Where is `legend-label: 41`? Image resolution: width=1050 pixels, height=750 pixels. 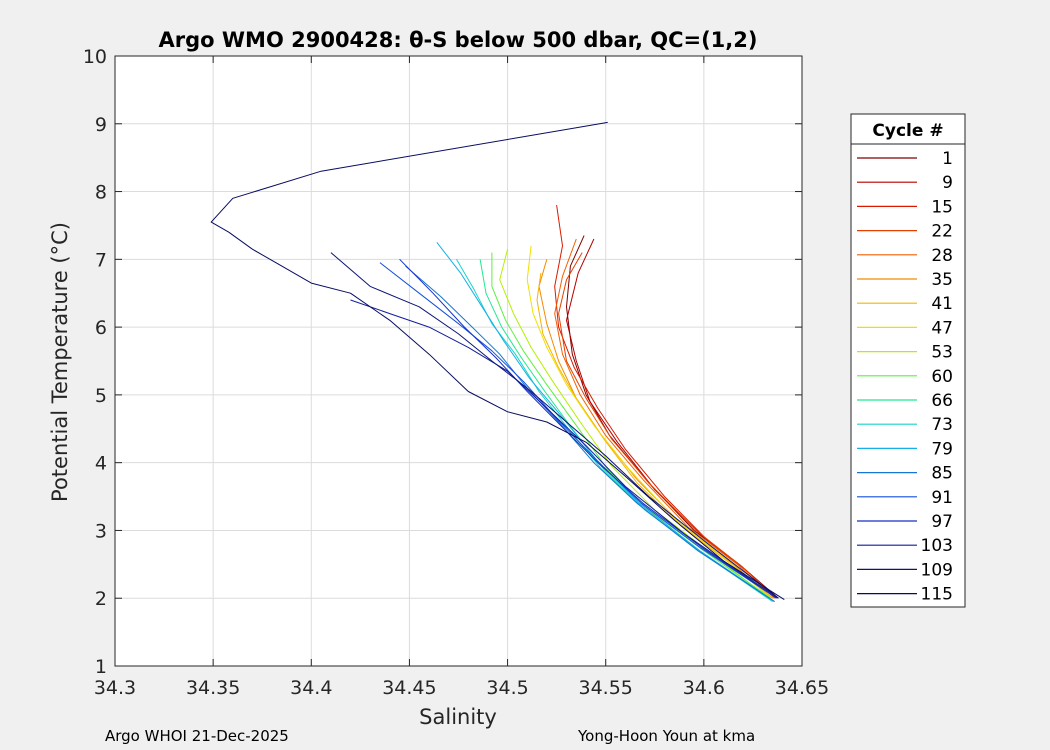 legend-label: 41 is located at coordinates (942, 304).